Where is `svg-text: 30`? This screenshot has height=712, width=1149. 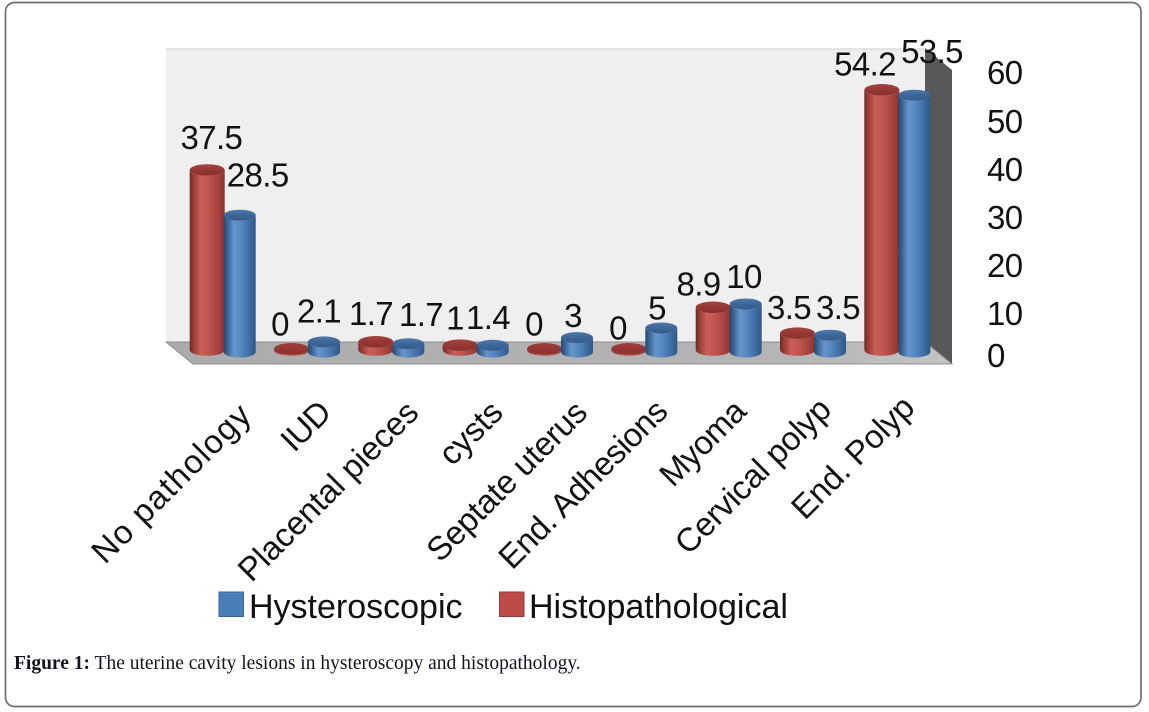 svg-text: 30 is located at coordinates (1005, 217).